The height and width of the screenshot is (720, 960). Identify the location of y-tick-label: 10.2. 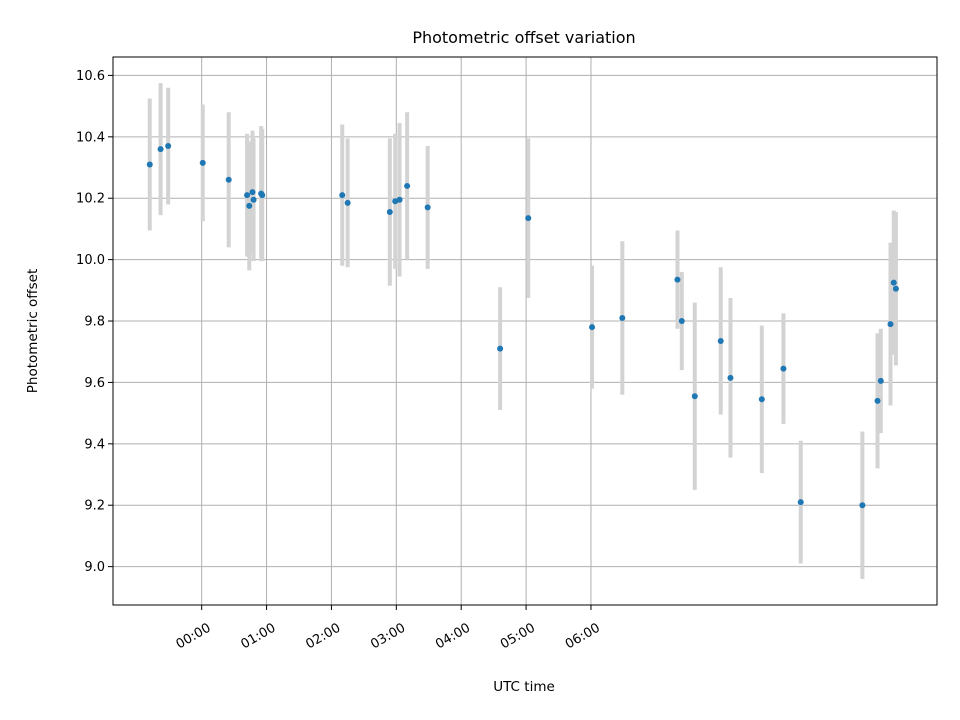
(90, 199).